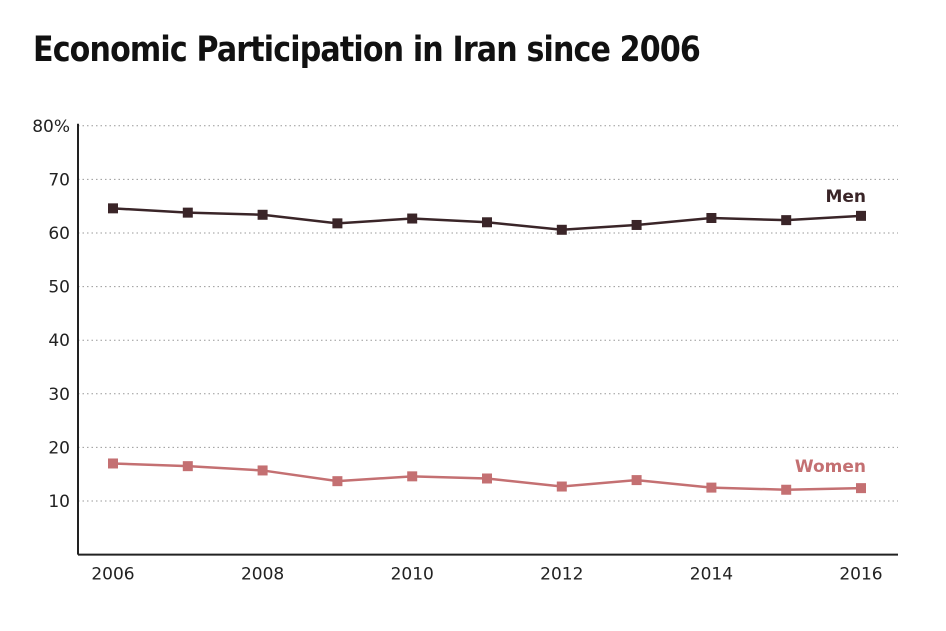  I want to click on y-tick-label: 40, so click(59, 341).